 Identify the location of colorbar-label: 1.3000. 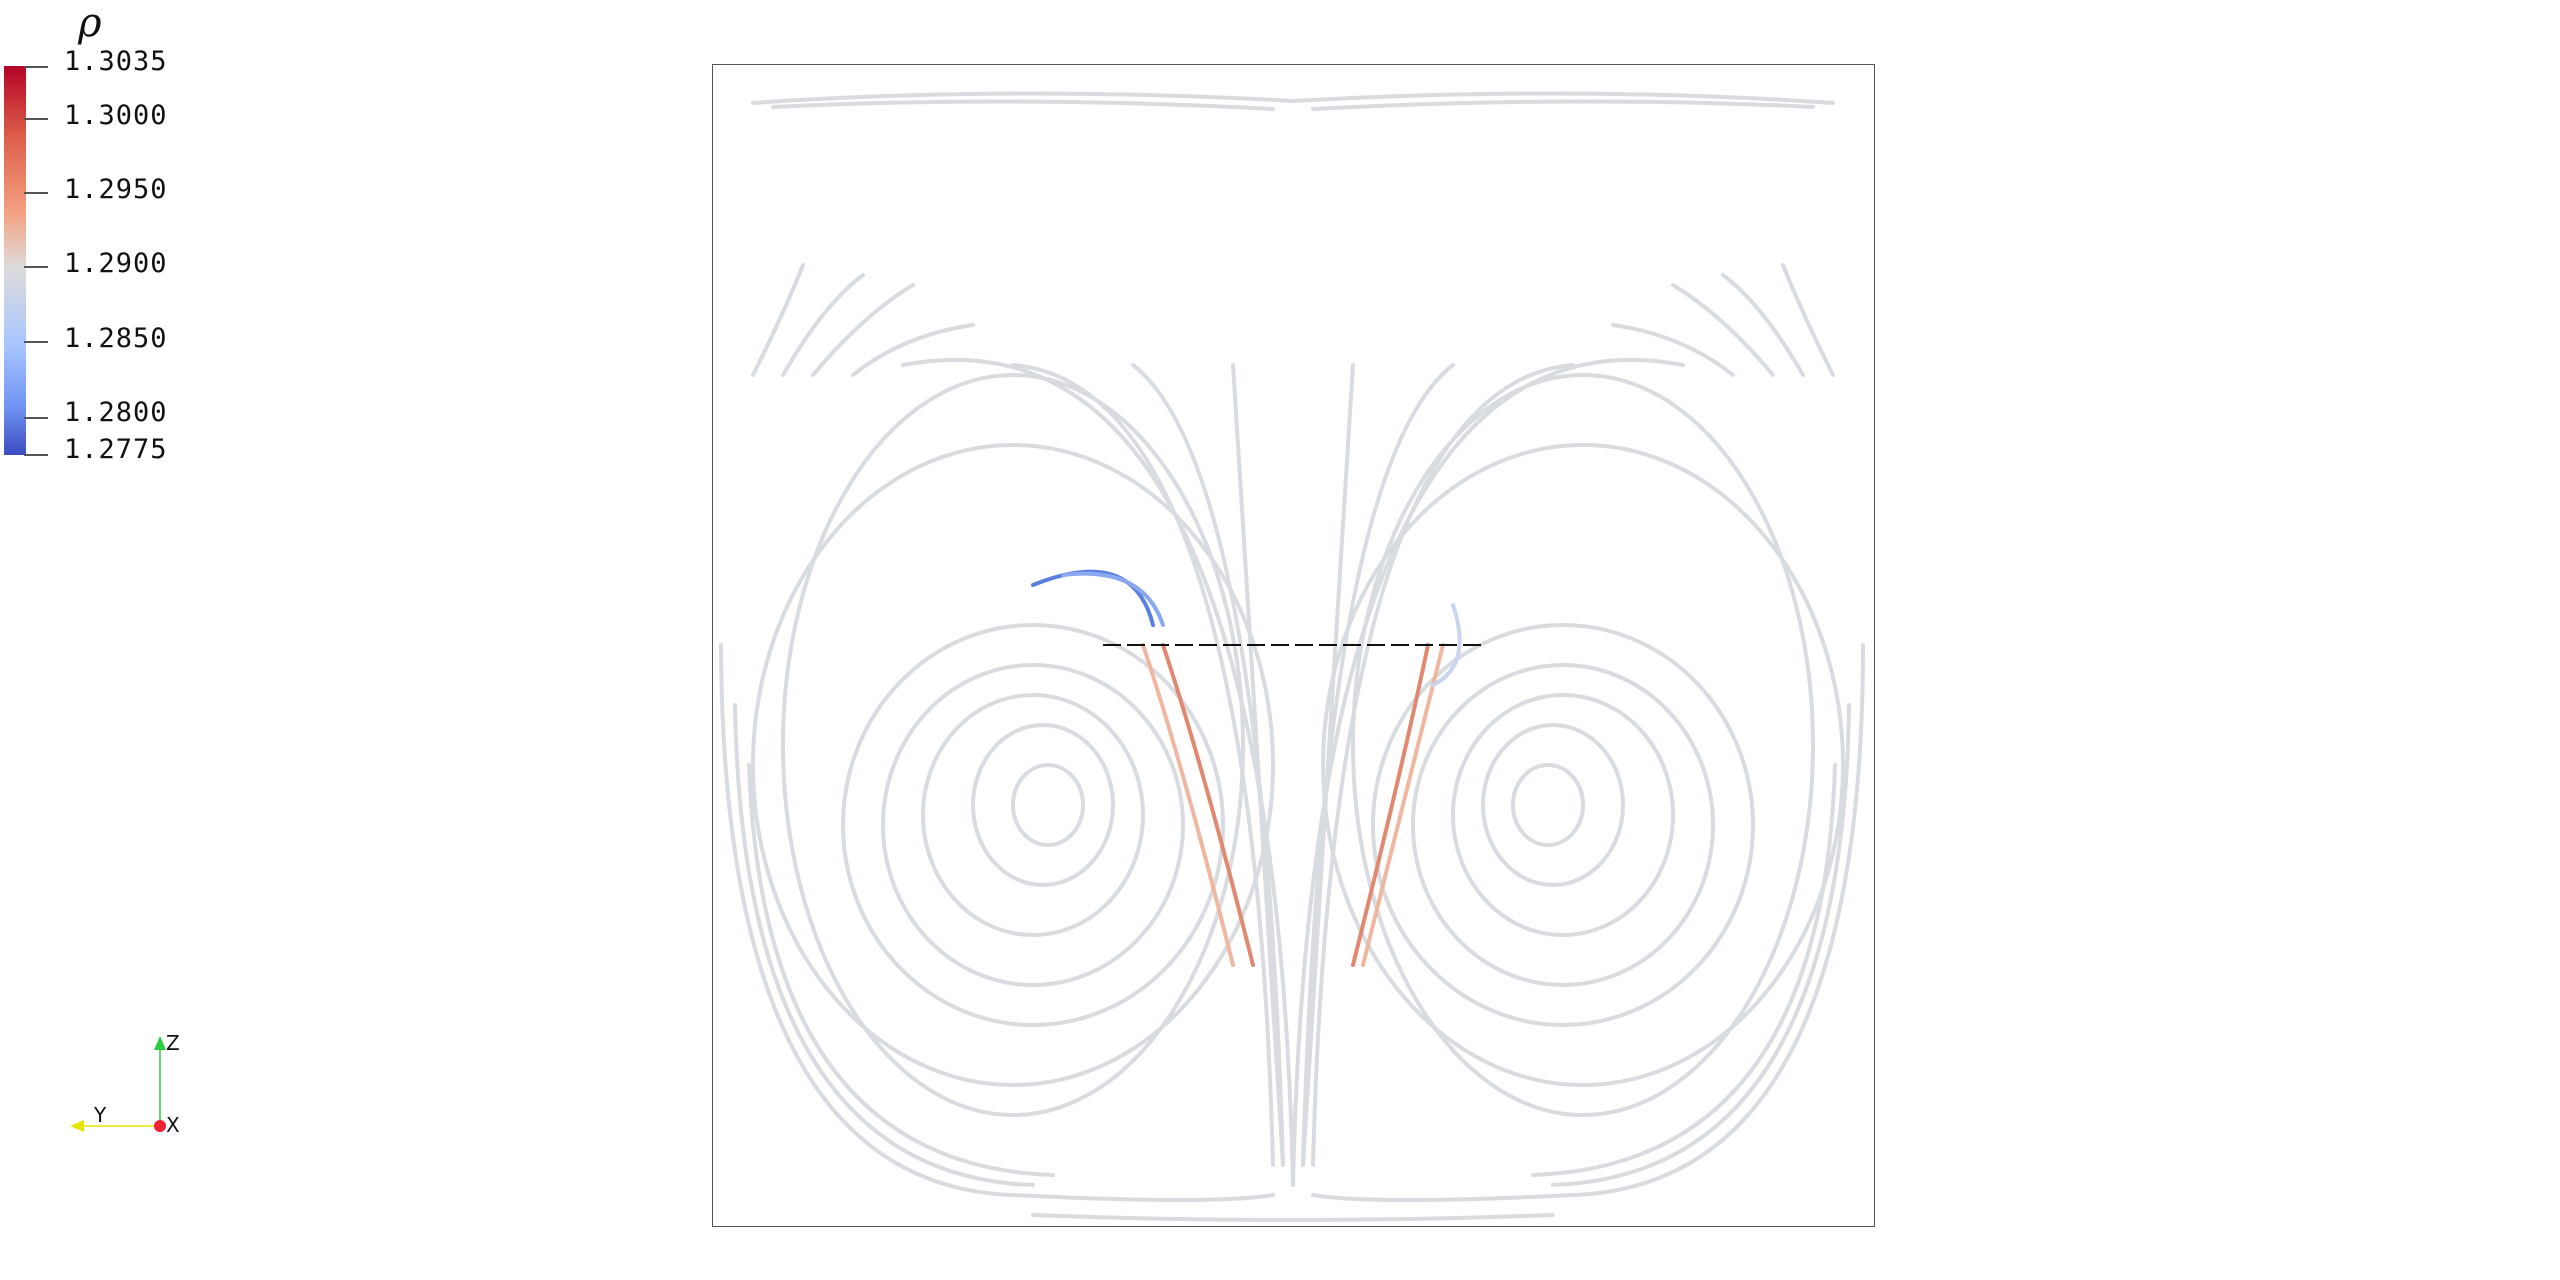
(116, 115).